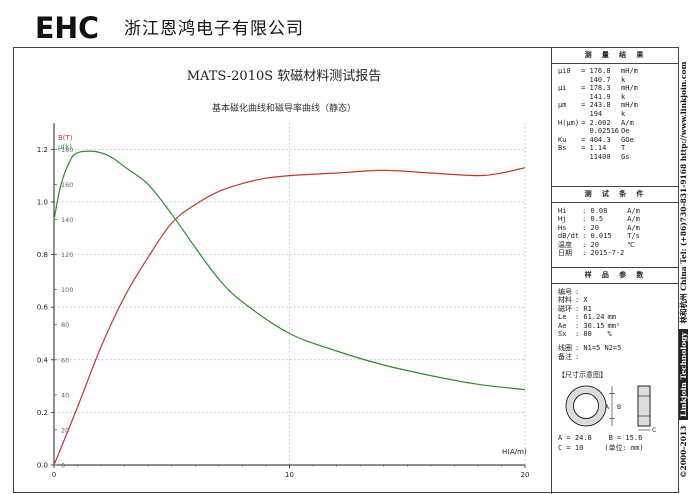 The image size is (692, 494). I want to click on chart-title: MATS-2010S 软磁材料测试报告, so click(284, 76).